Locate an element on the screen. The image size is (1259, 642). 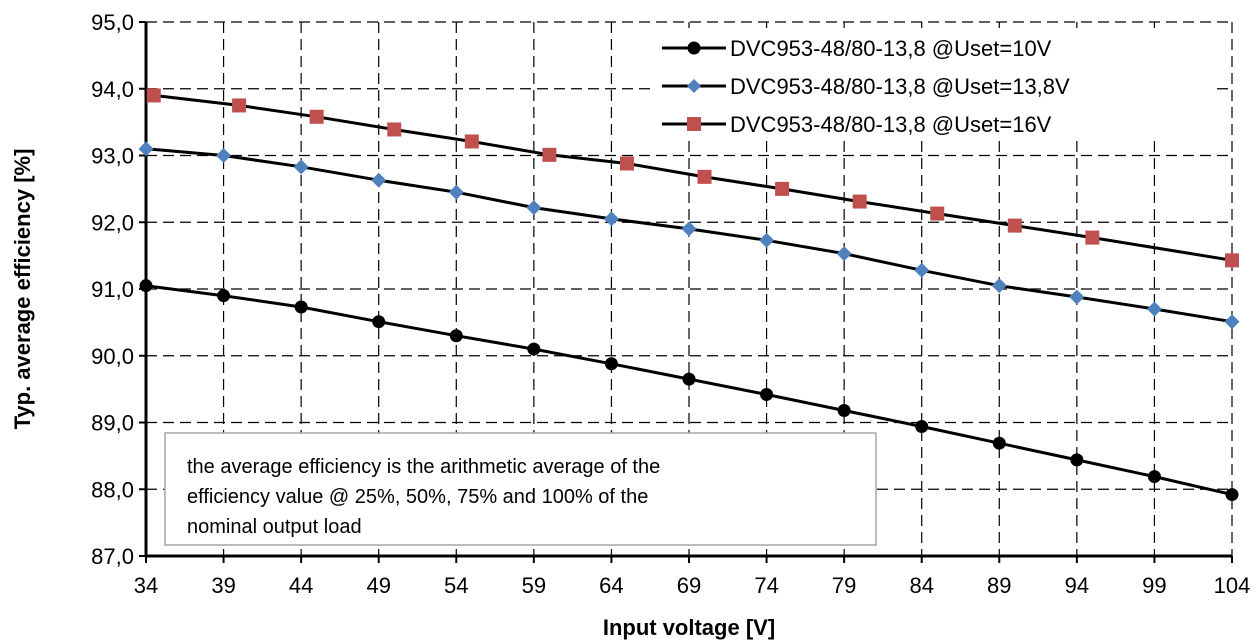
legend-entry-16v: DVC953-48/80-13,8 @Uset=16V is located at coordinates (857, 124).